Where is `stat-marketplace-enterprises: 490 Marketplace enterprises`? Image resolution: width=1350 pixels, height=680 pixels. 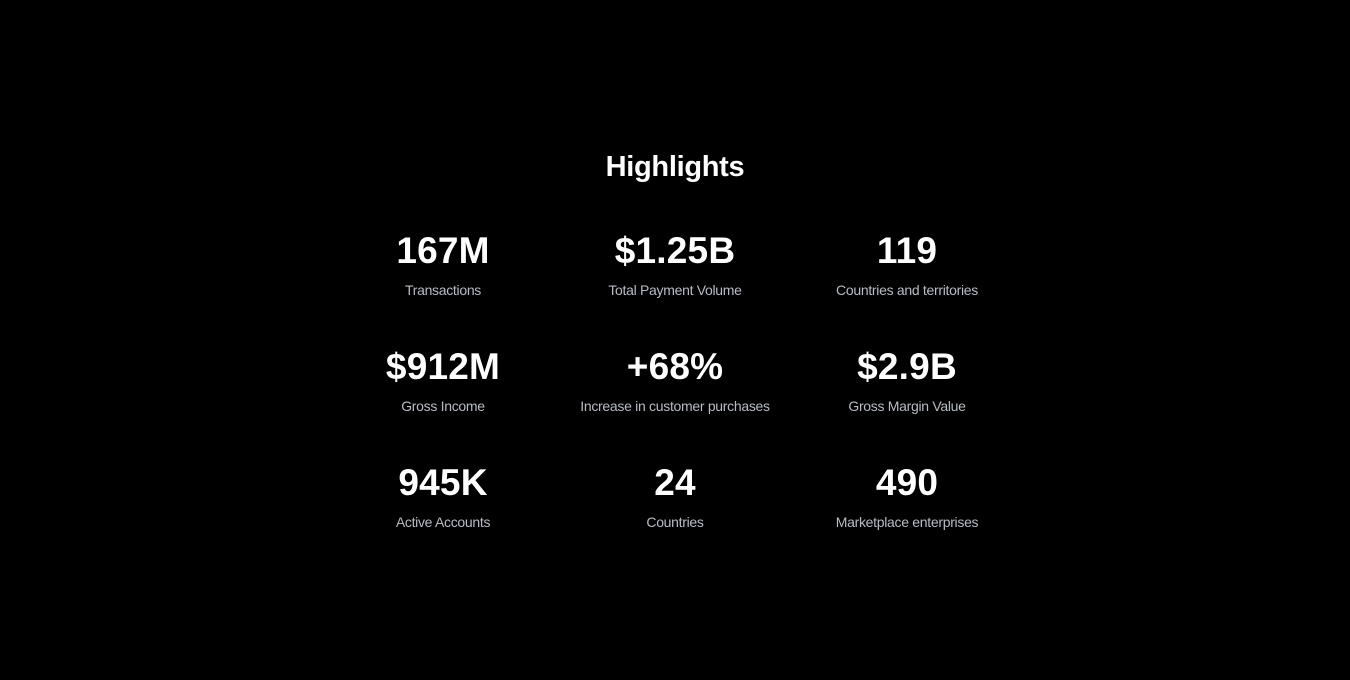
stat-marketplace-enterprises: 490 Marketplace enterprises is located at coordinates (907, 518).